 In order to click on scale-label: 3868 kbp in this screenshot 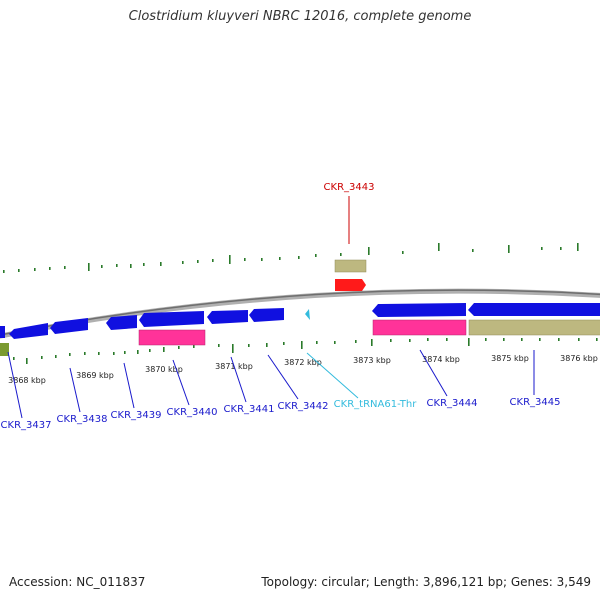, I will do `click(27, 380)`.